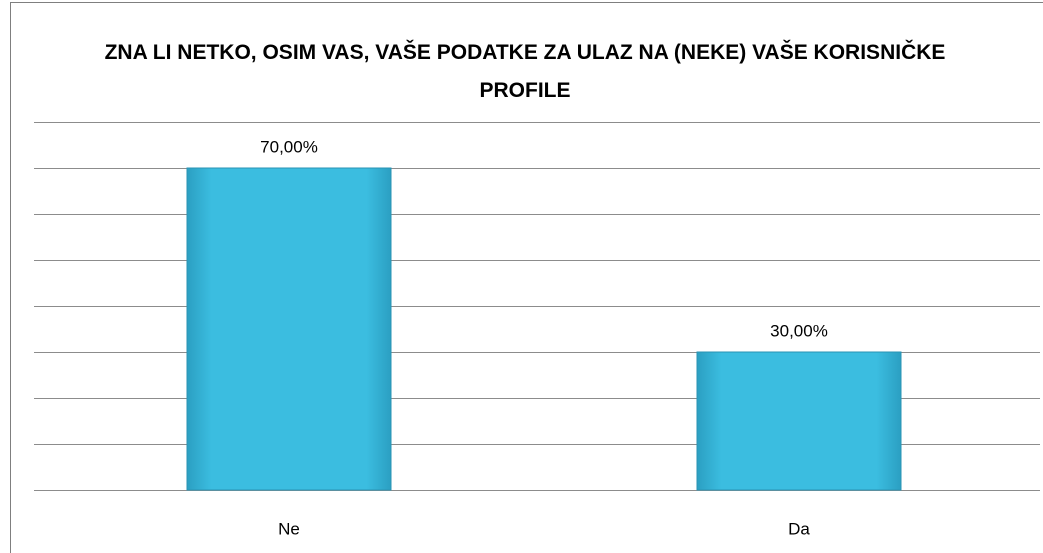 The width and height of the screenshot is (1043, 553). Describe the element at coordinates (289, 528) in the screenshot. I see `x-tick-label: Ne` at that location.